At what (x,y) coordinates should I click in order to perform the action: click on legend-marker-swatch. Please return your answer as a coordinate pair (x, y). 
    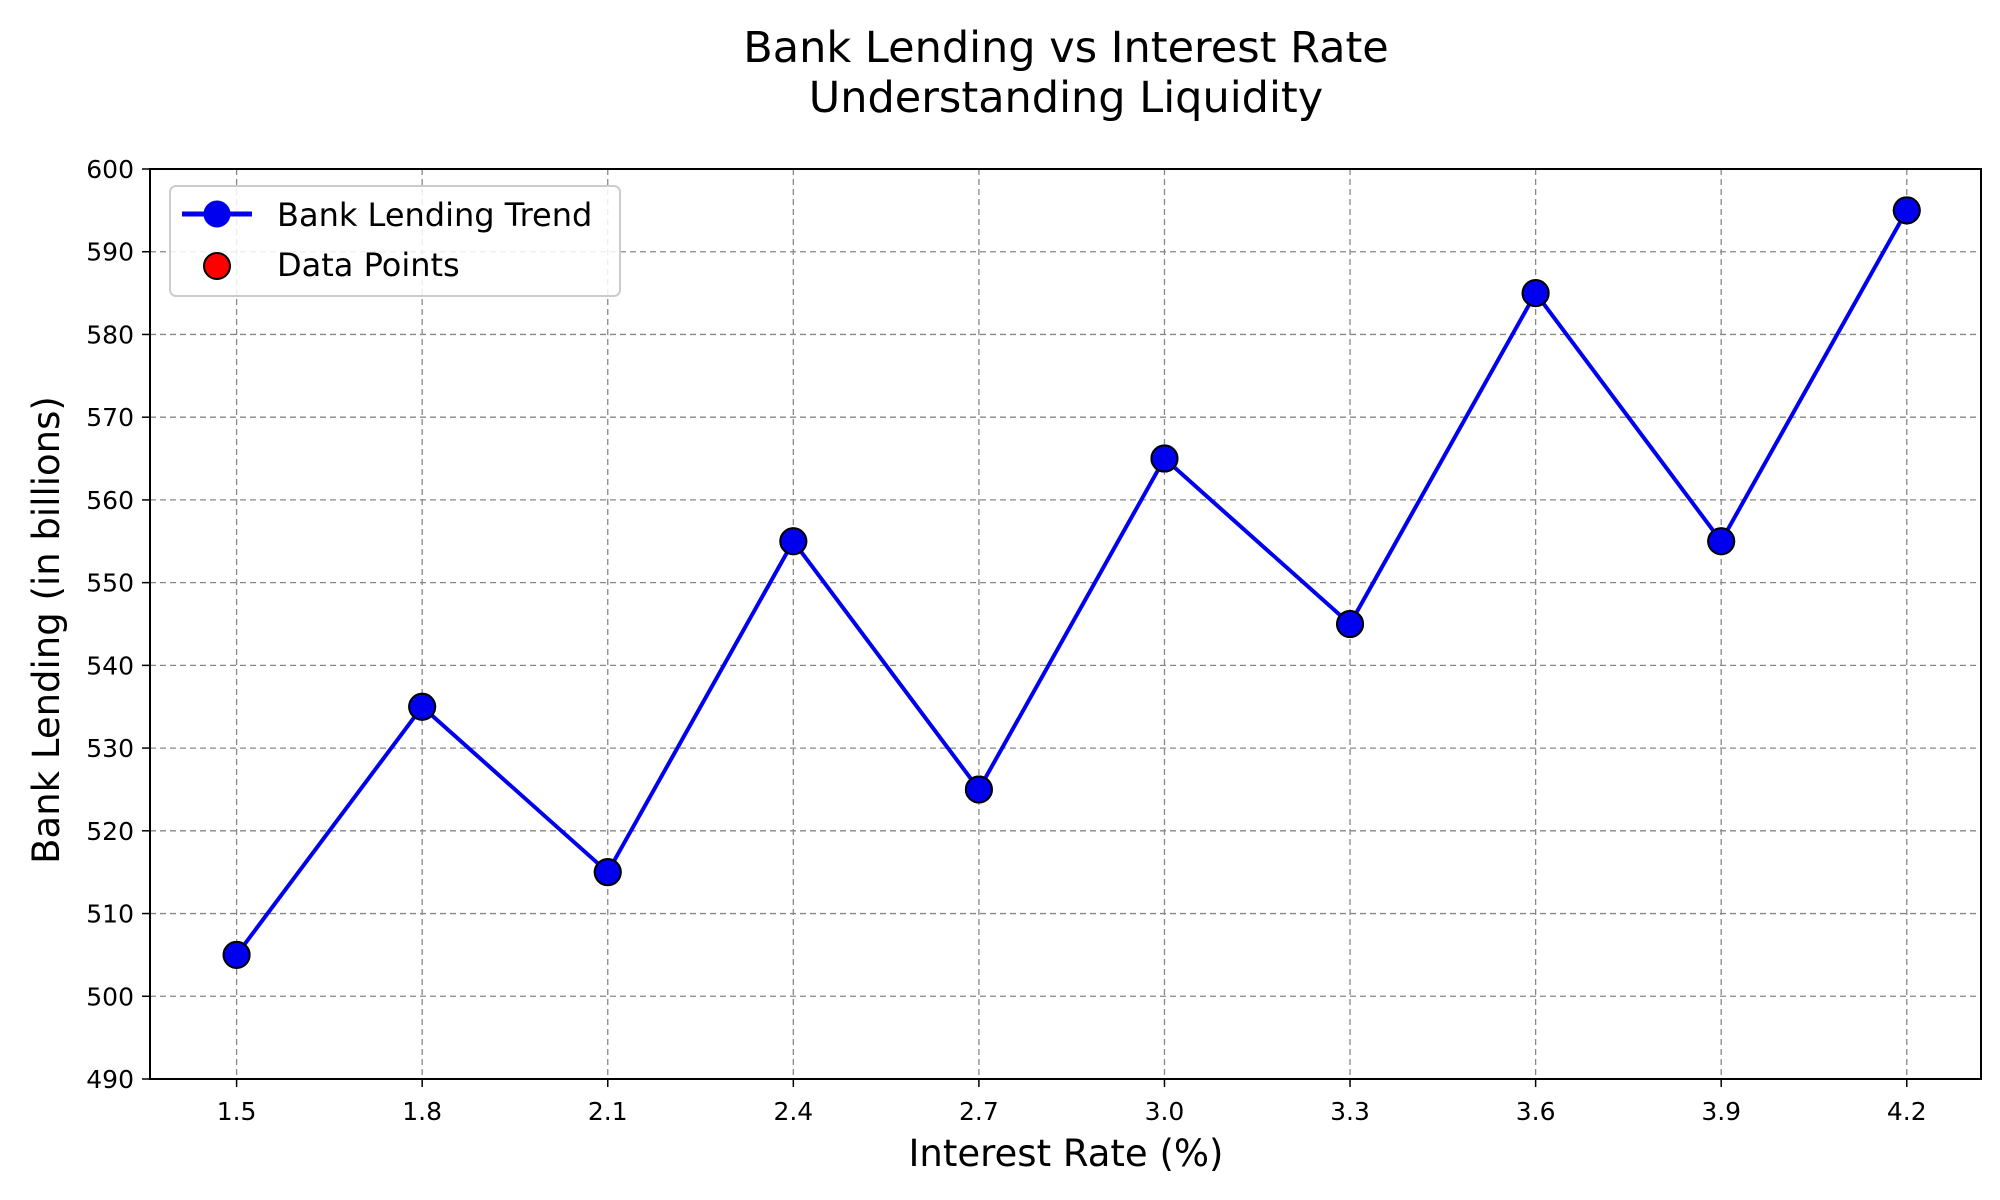
    Looking at the image, I should click on (217, 214).